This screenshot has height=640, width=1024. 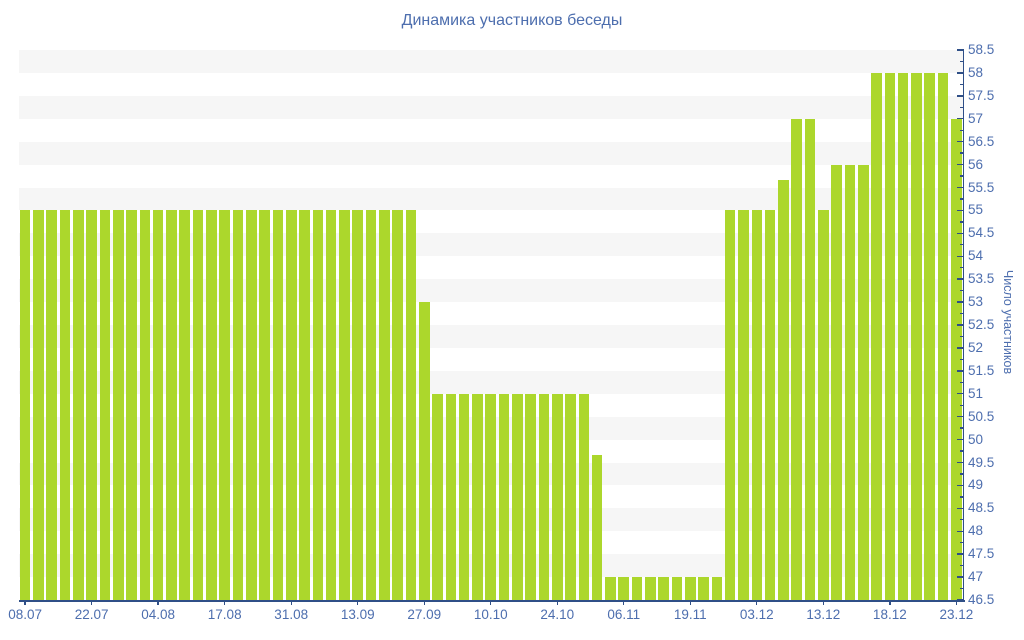 What do you see at coordinates (158, 614) in the screenshot?
I see `x-tick-label: 04.08` at bounding box center [158, 614].